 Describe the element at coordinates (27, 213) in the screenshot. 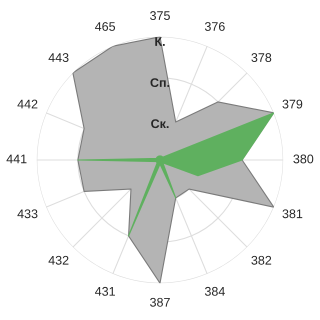

I see `spoke-label: 433` at that location.